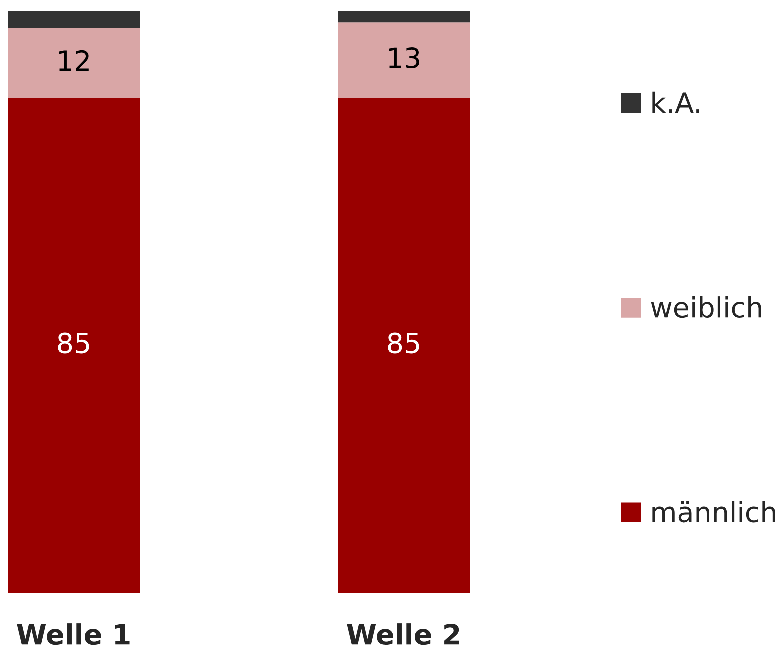 This screenshot has width=782, height=651. Describe the element at coordinates (73, 635) in the screenshot. I see `x-tick-label: Welle 1` at that location.